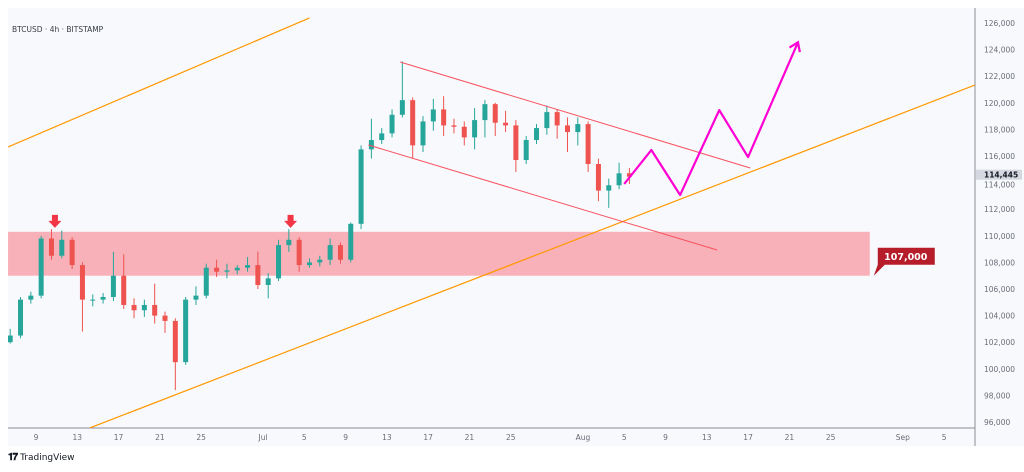 The image size is (1024, 472). I want to click on price-tick-label: 104,000, so click(999, 316).